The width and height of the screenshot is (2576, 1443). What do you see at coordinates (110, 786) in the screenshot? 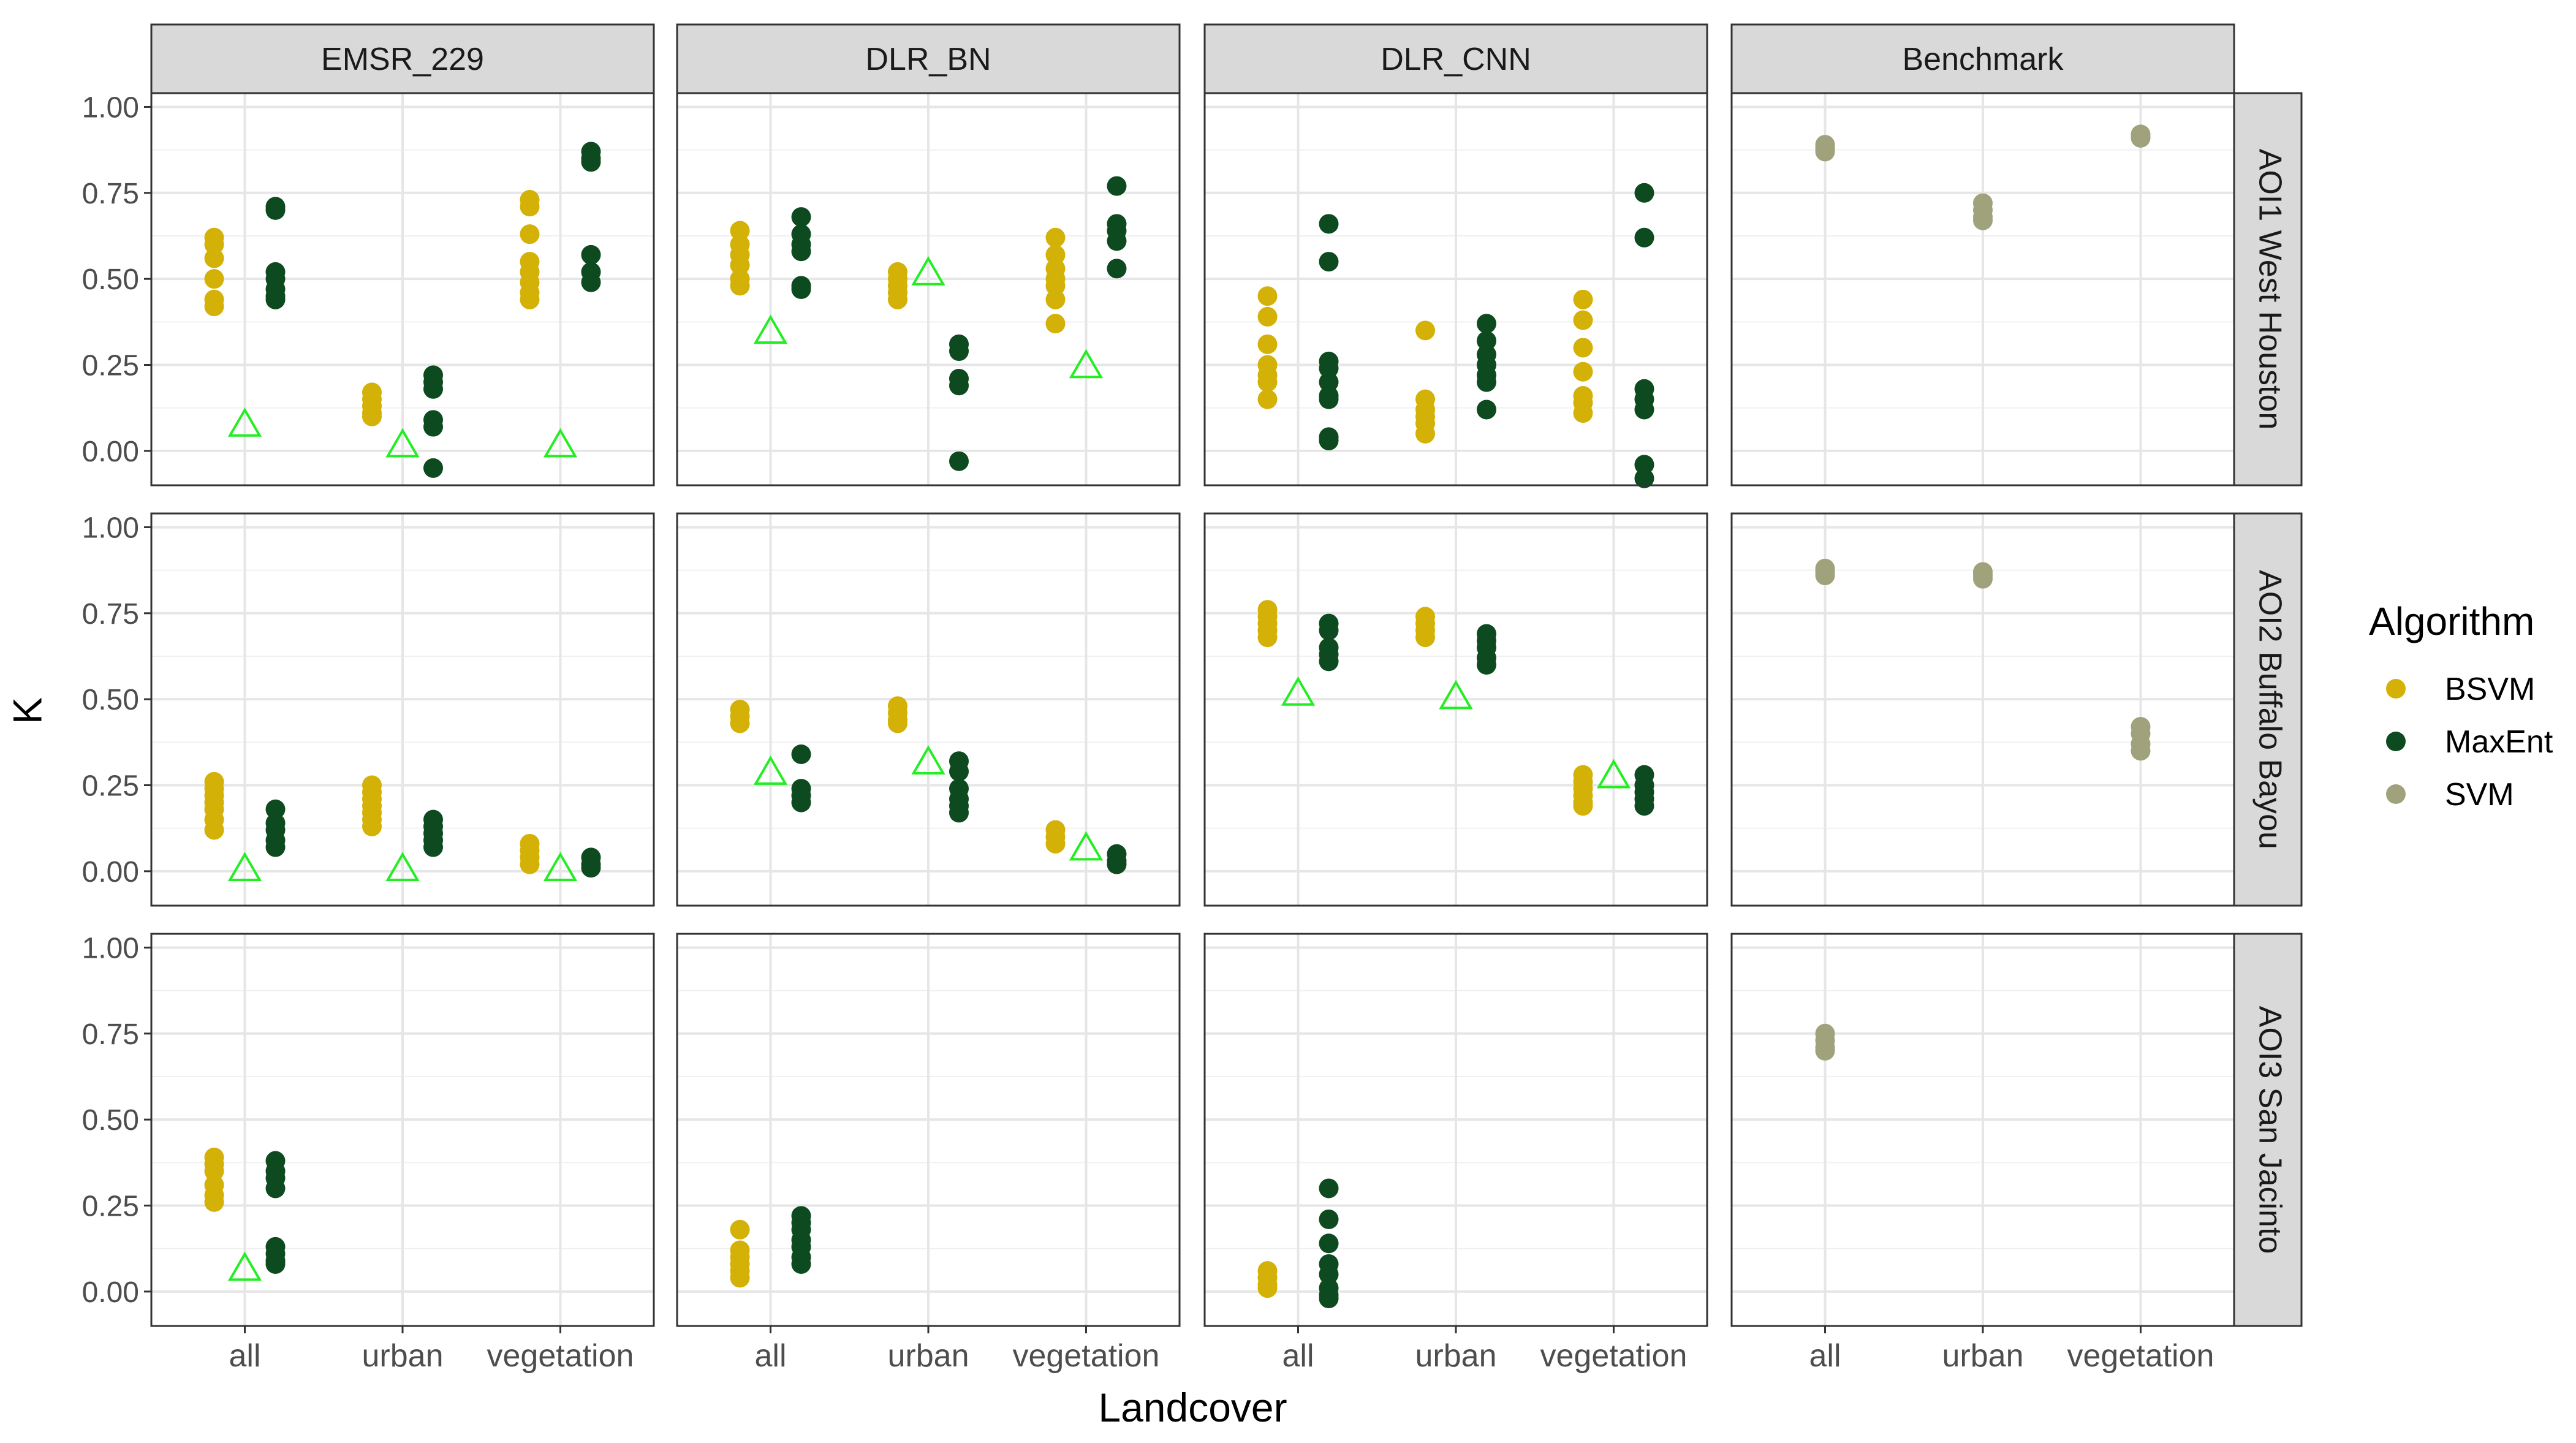
I see `y-tick-label: 0.25` at bounding box center [110, 786].